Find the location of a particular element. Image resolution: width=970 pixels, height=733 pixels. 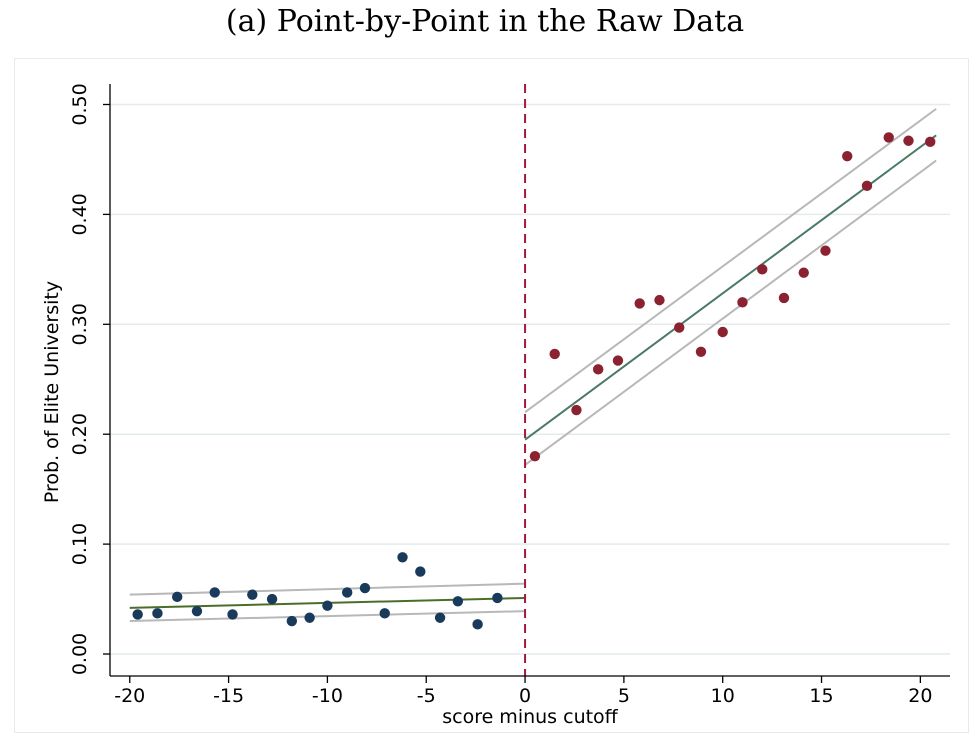

x-tick-label: 15 is located at coordinates (821, 696).